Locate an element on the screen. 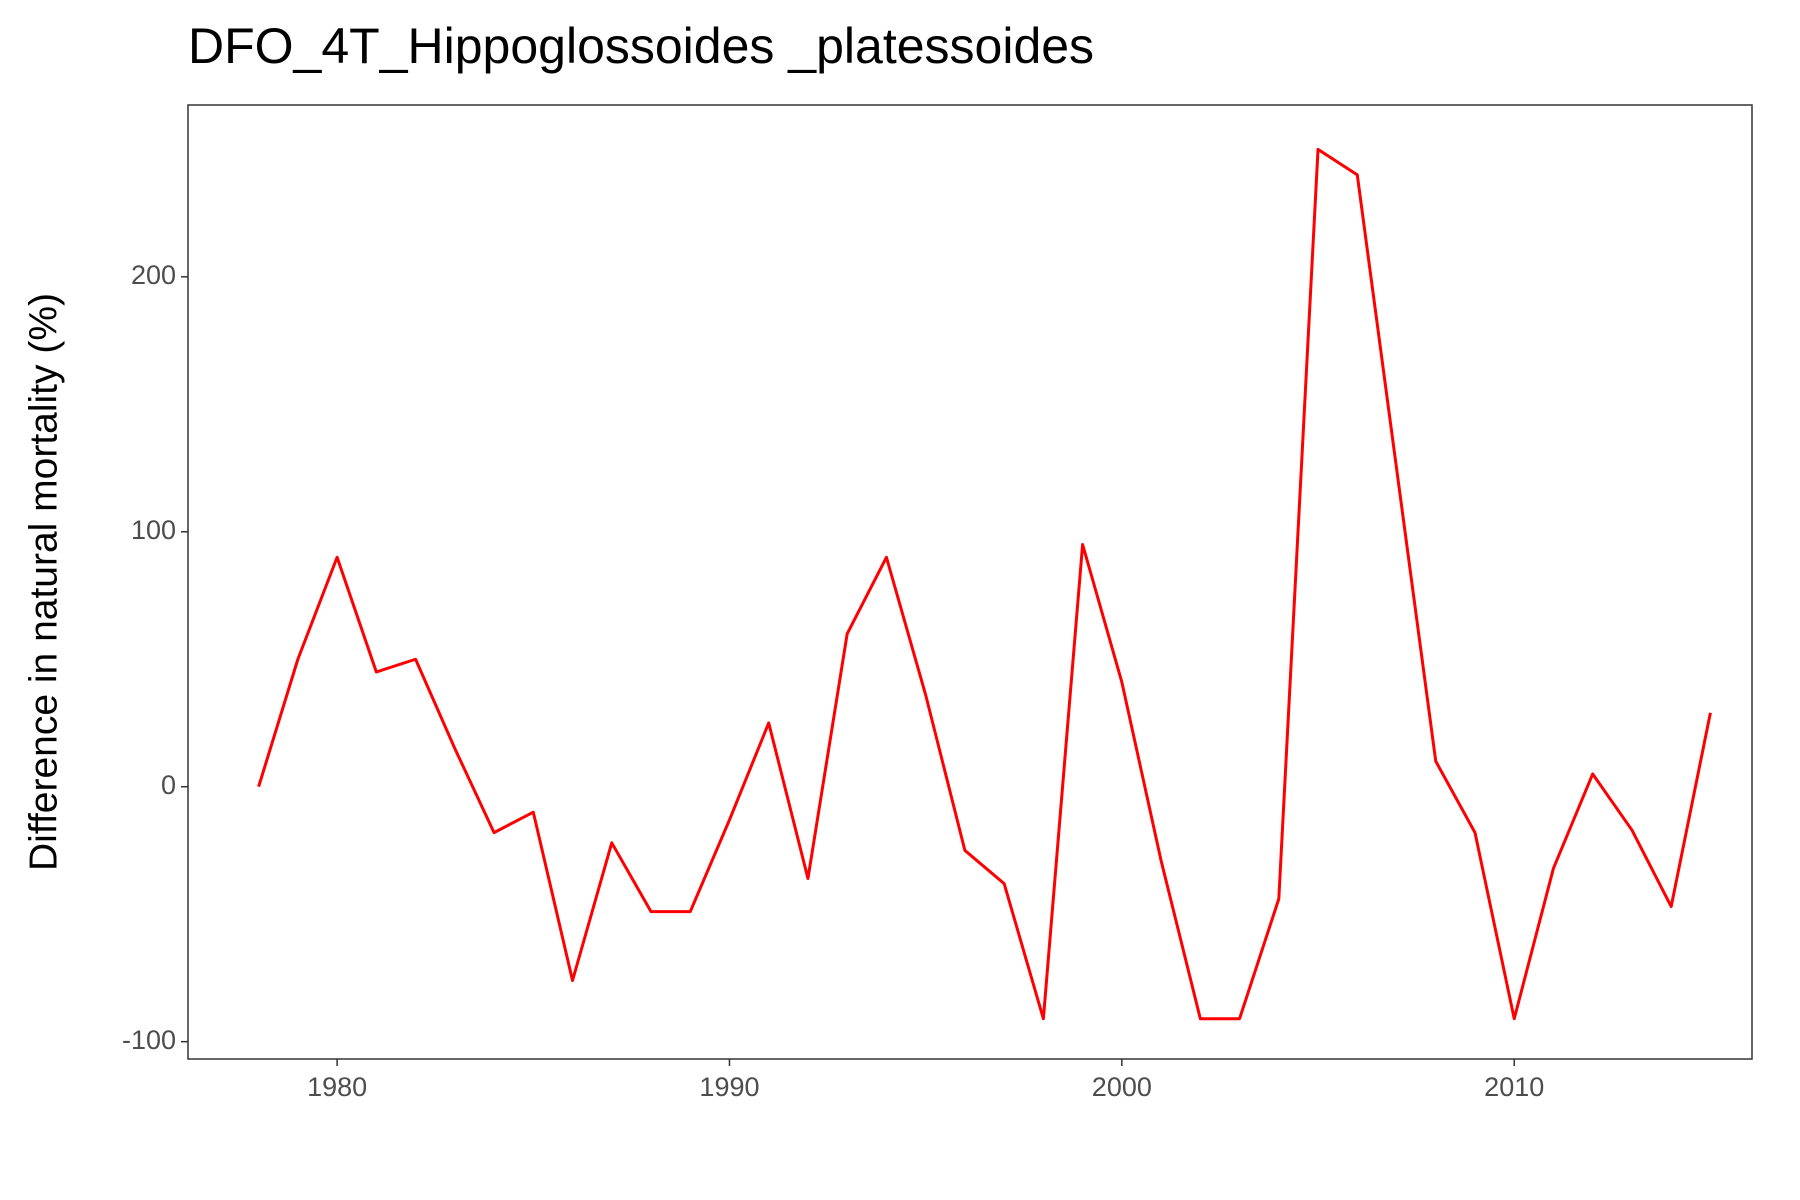  y-tick-label: 200 is located at coordinates (153, 275).